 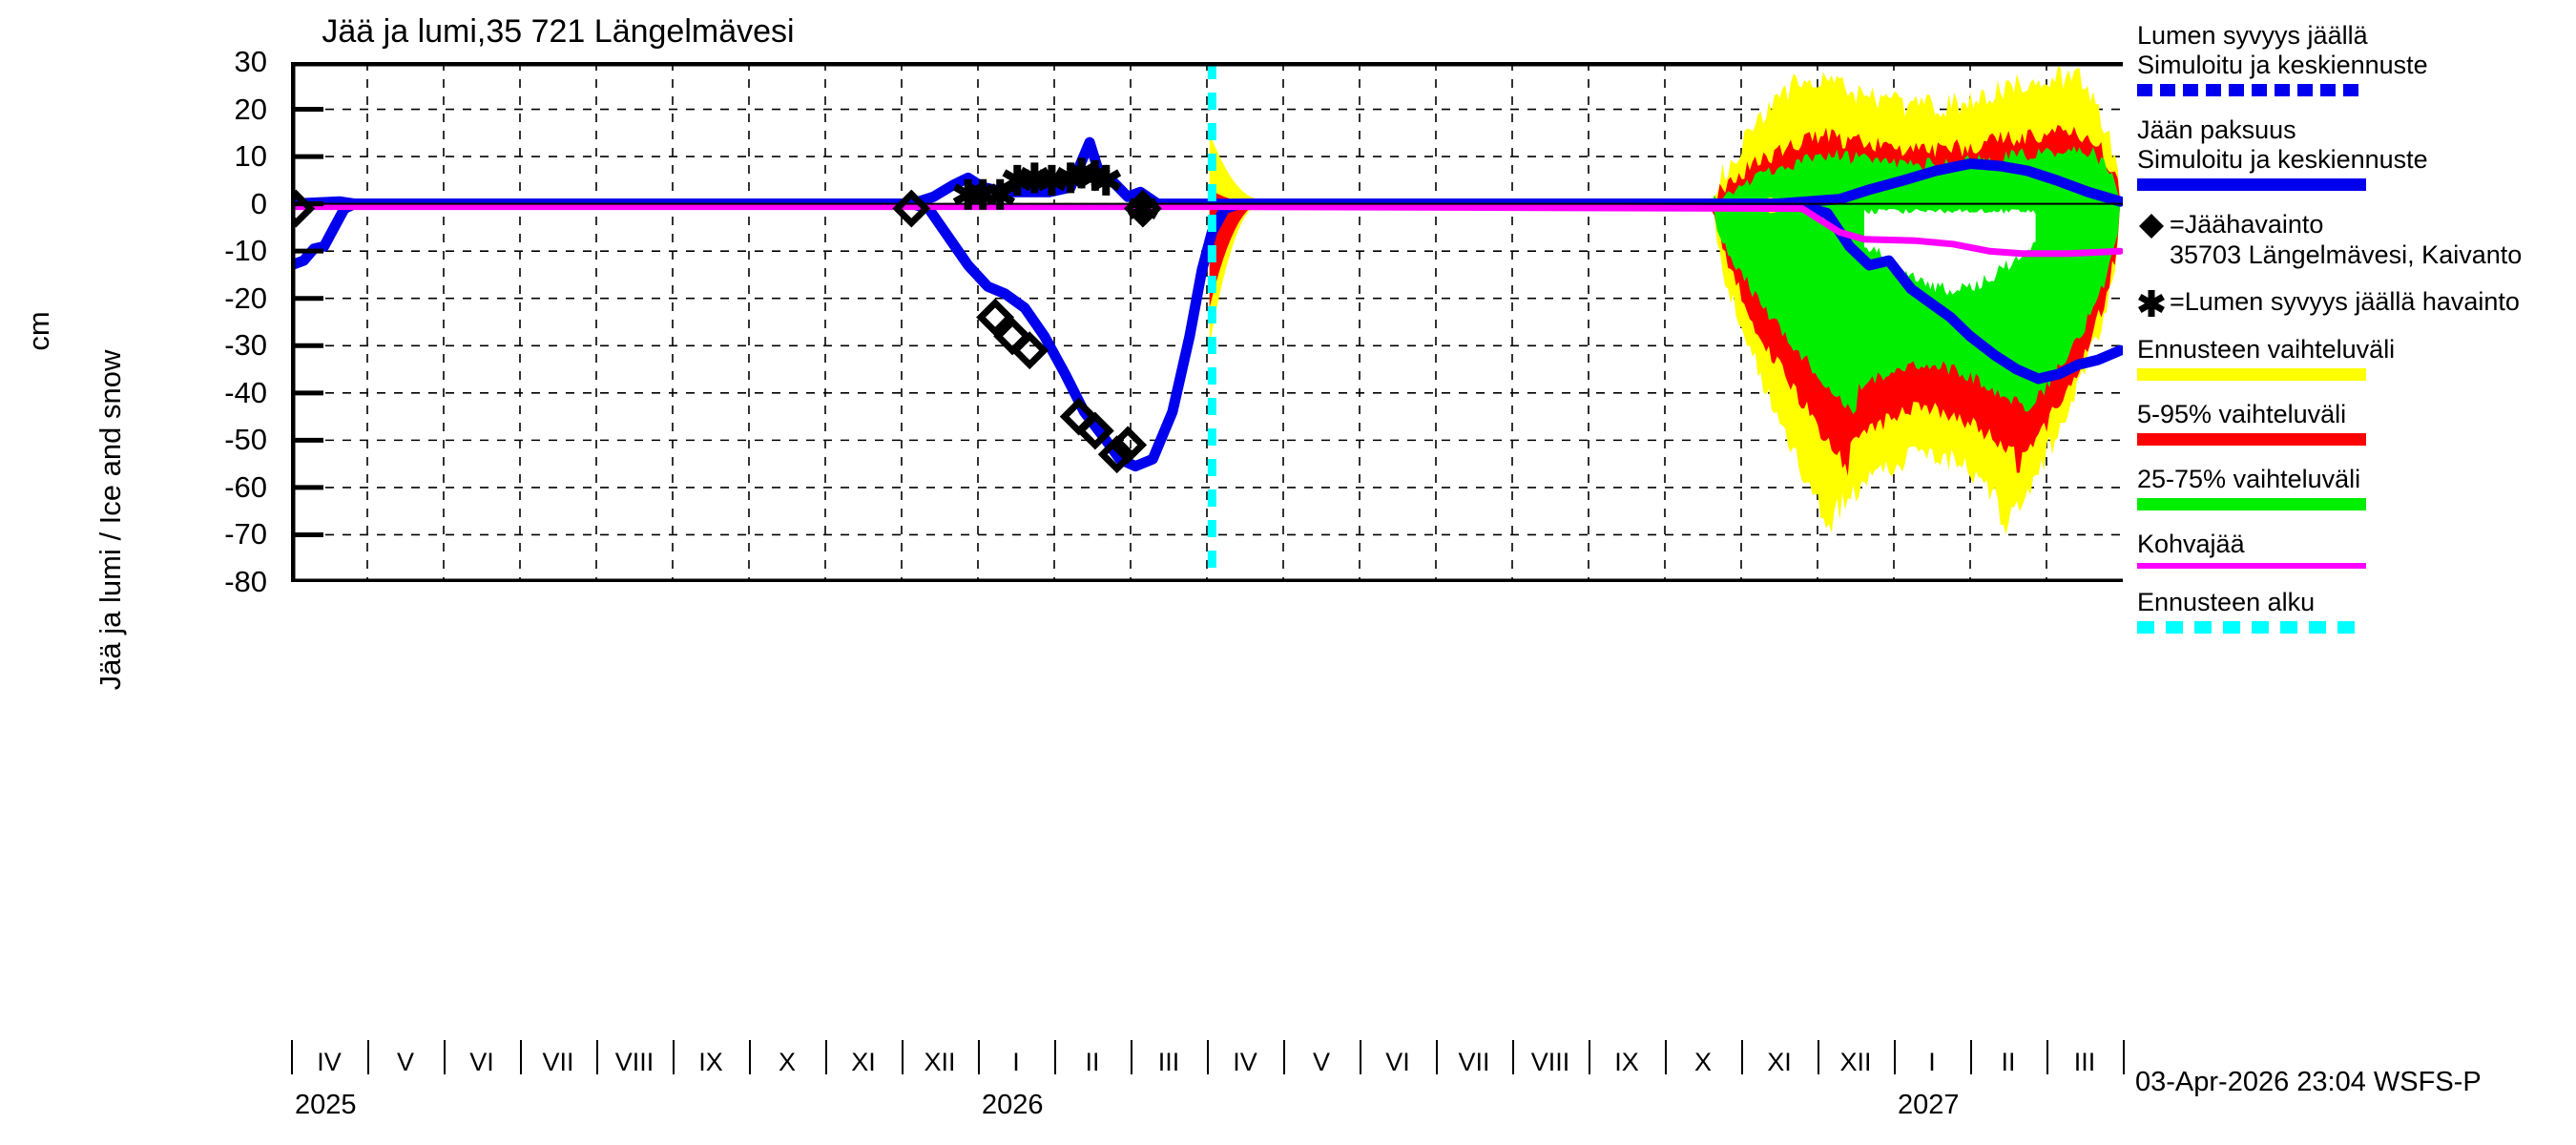 What do you see at coordinates (245, 345) in the screenshot?
I see `y-tick-label: -30` at bounding box center [245, 345].